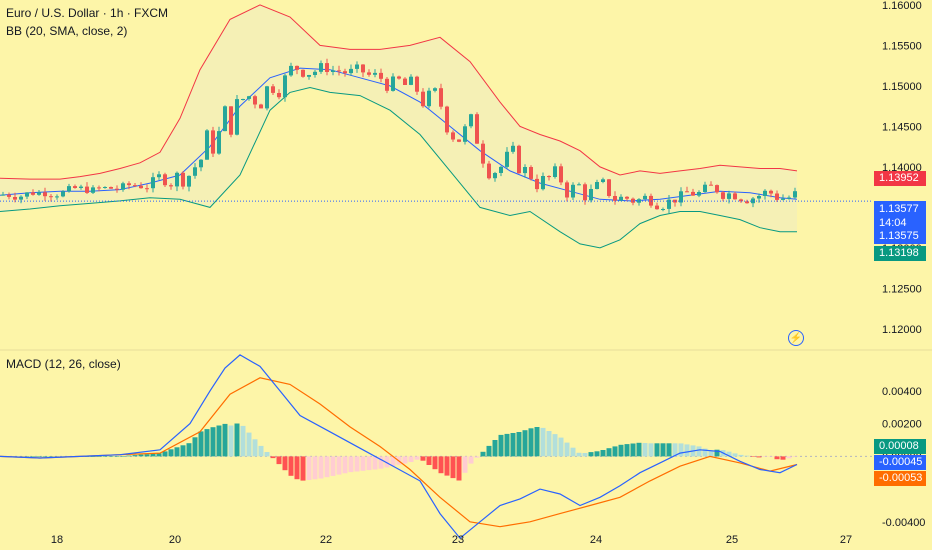  I want to click on time-tick-label: 23, so click(458, 540).